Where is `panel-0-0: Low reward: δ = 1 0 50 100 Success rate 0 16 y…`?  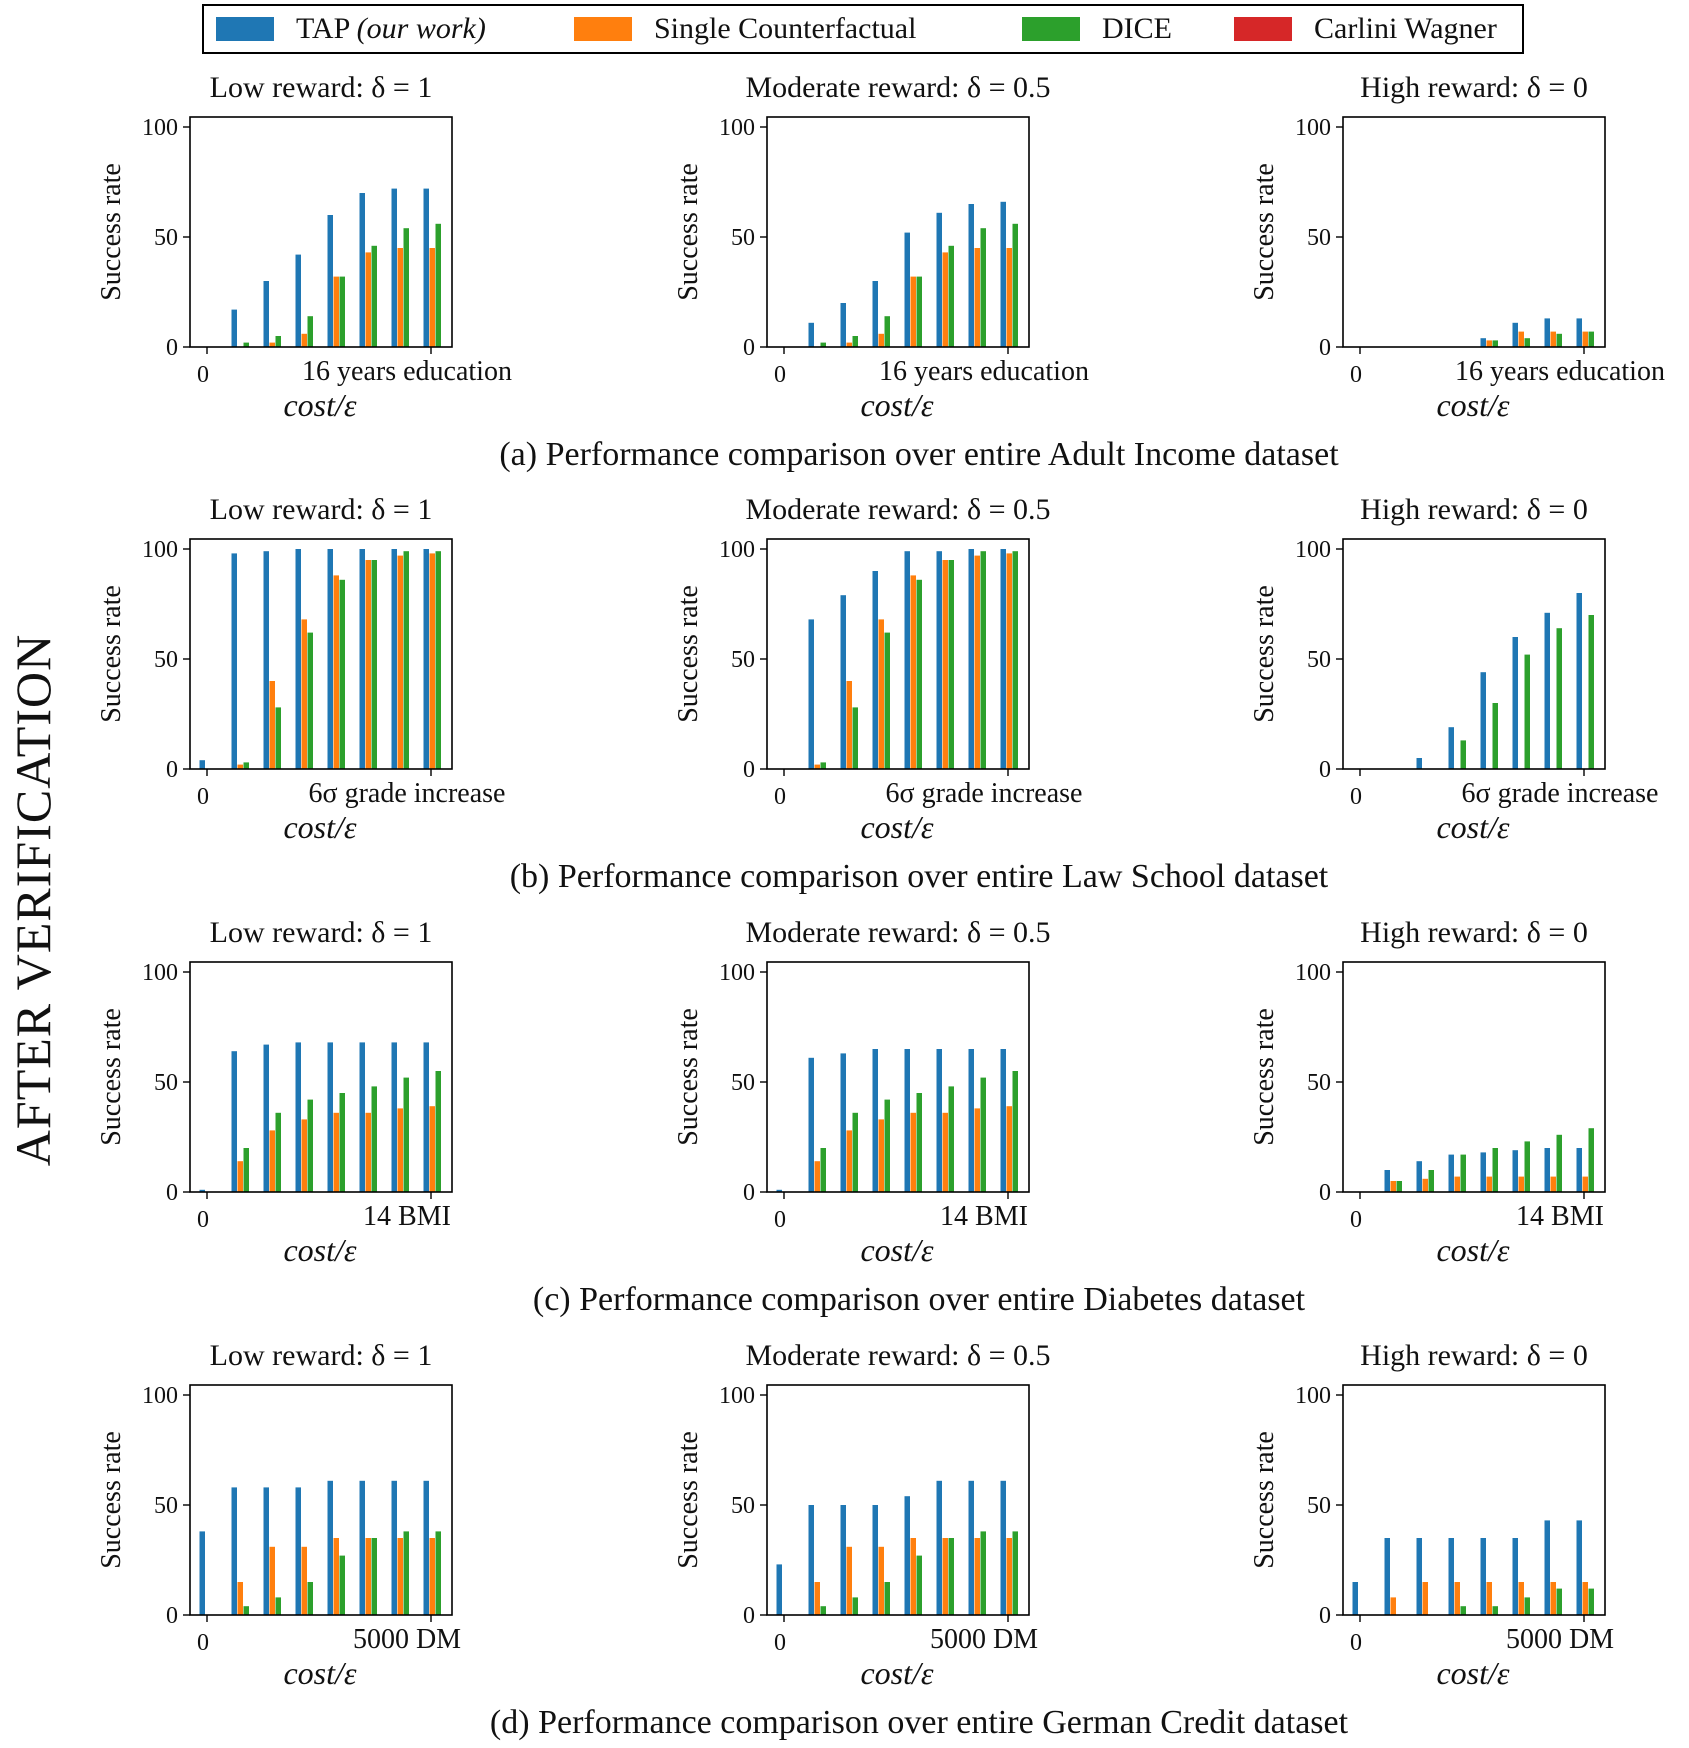 panel-0-0: Low reward: δ = 1 0 50 100 Success rate 0 16 y… is located at coordinates (304, 247).